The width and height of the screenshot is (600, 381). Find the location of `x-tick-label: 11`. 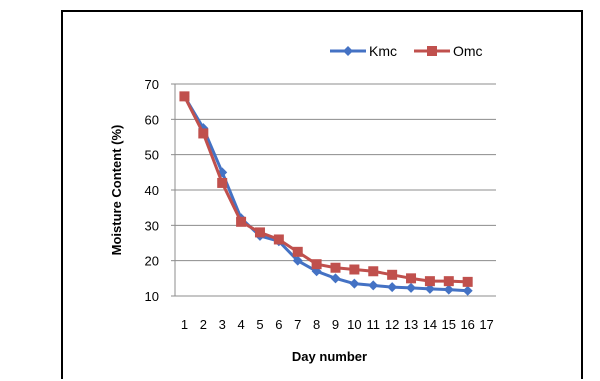

x-tick-label: 11 is located at coordinates (374, 324).